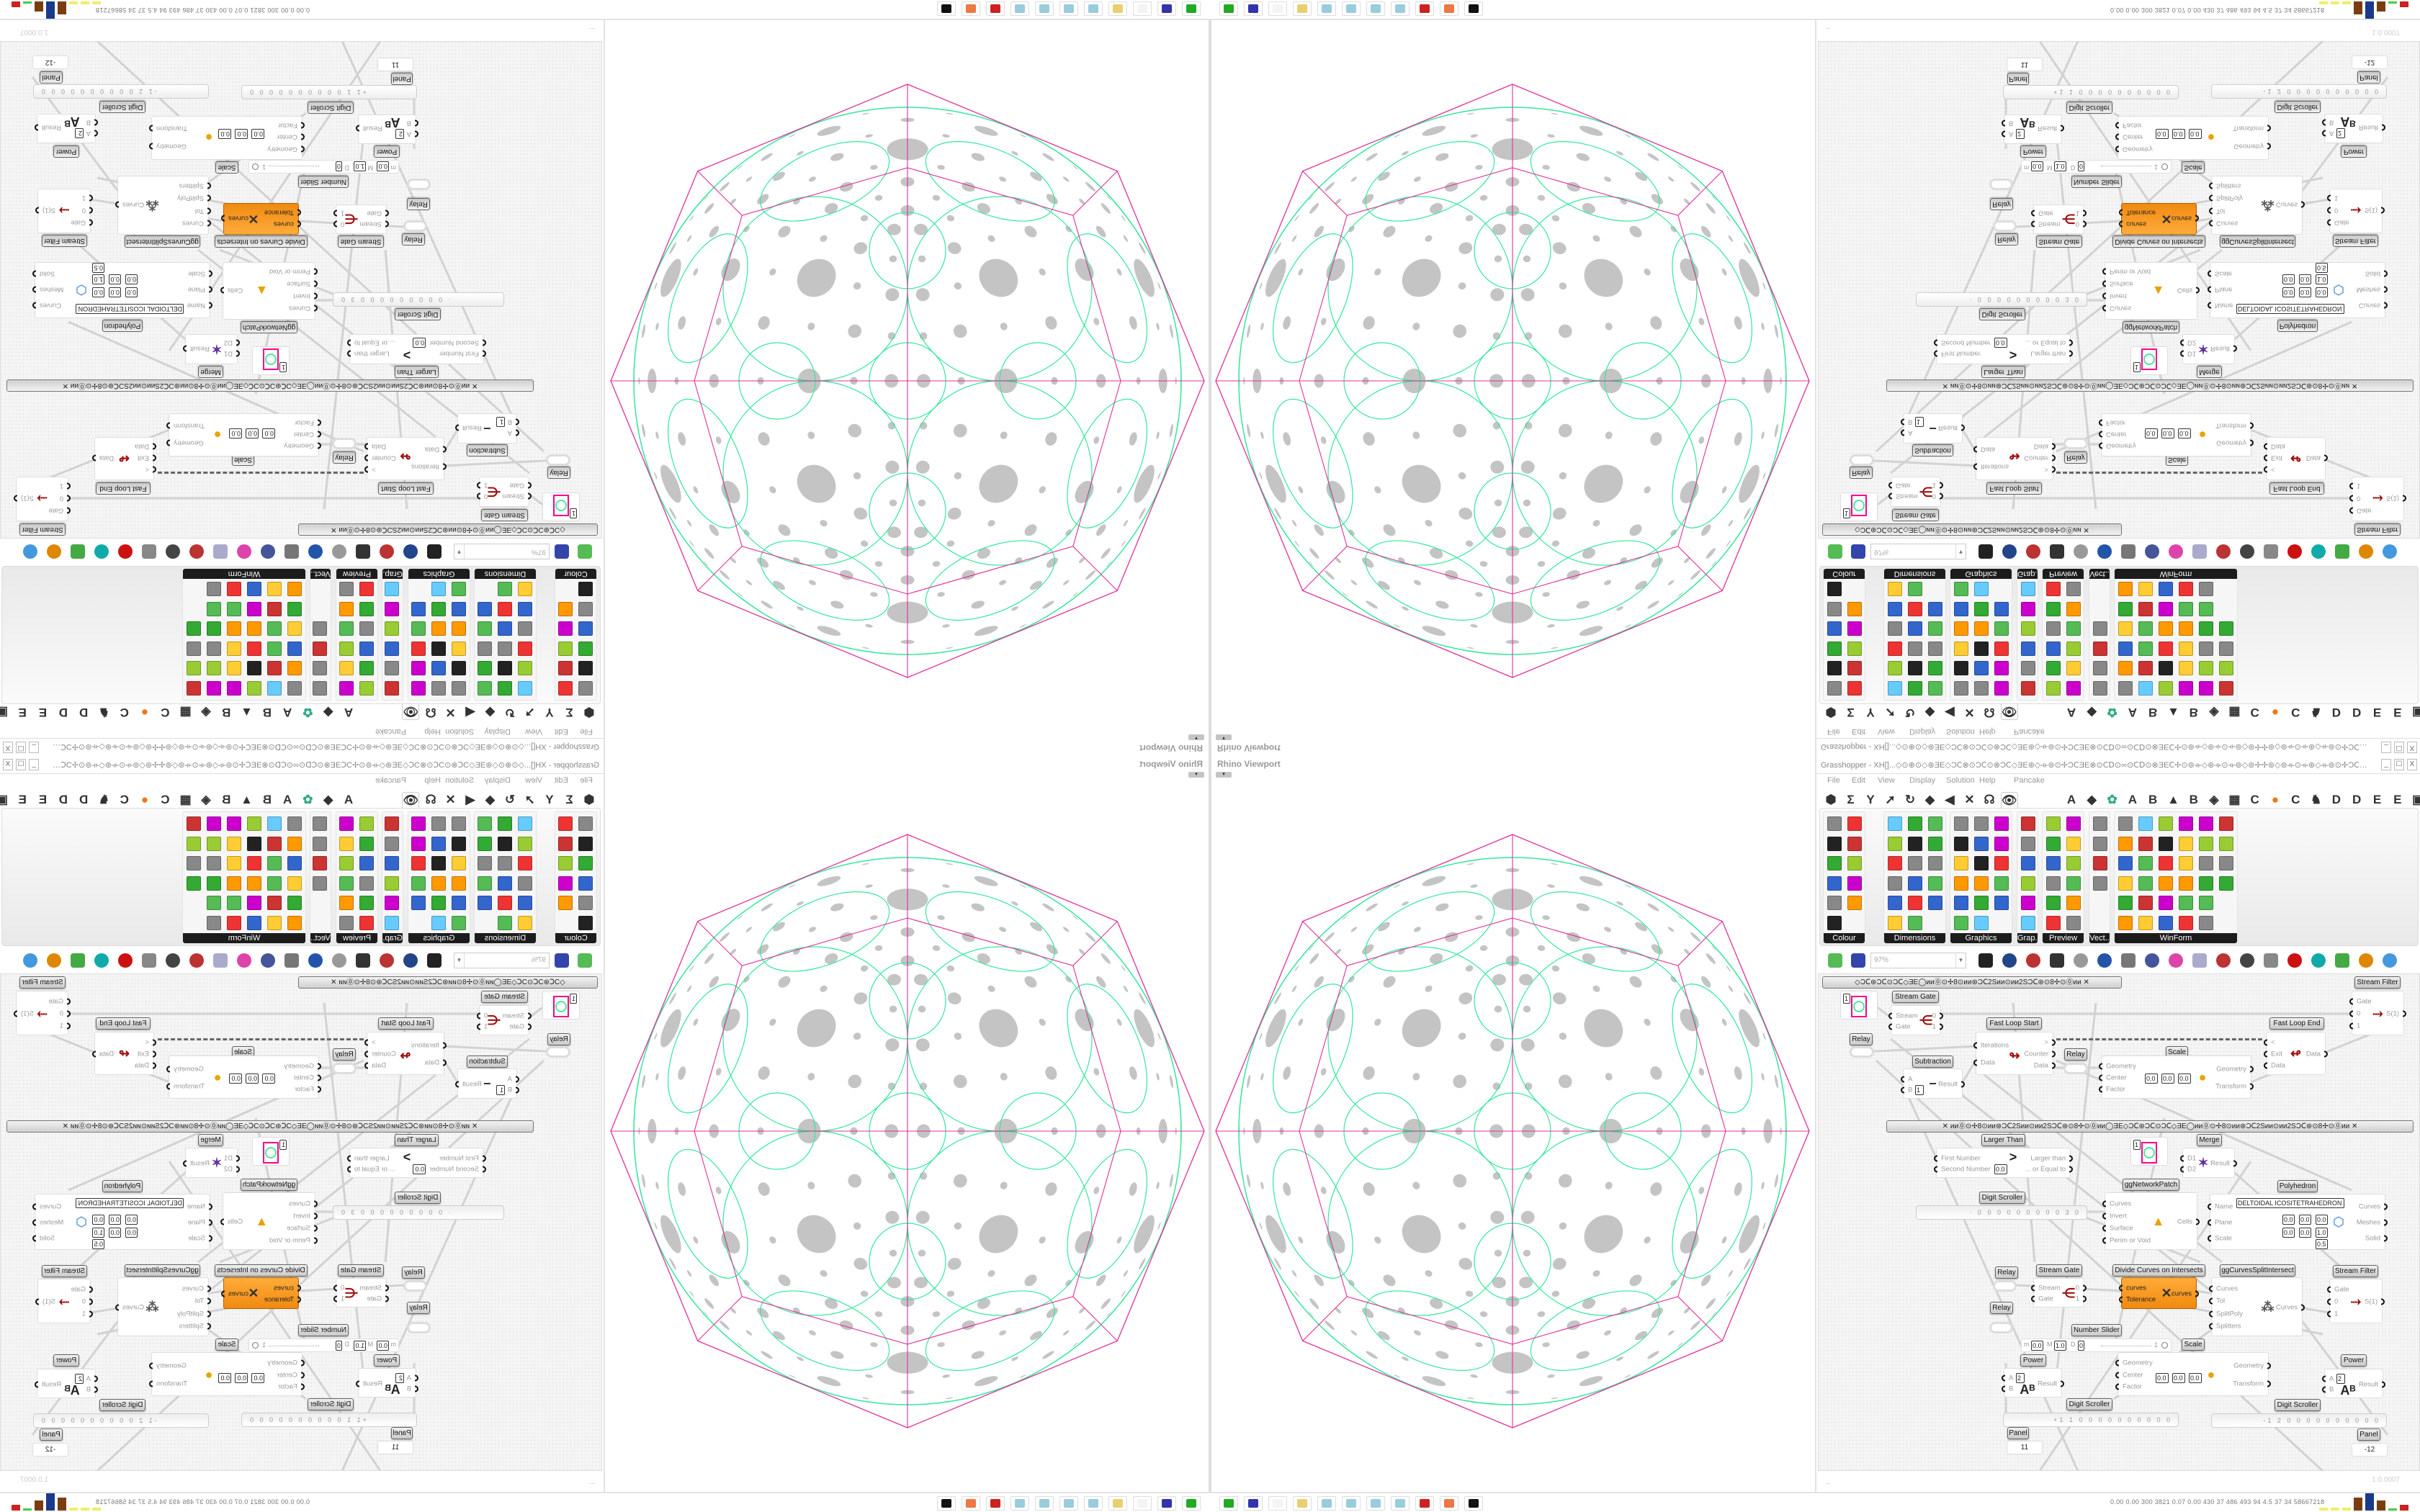 The height and width of the screenshot is (1512, 2420). Describe the element at coordinates (2377, 712) in the screenshot. I see `tab-icon-25: E` at that location.